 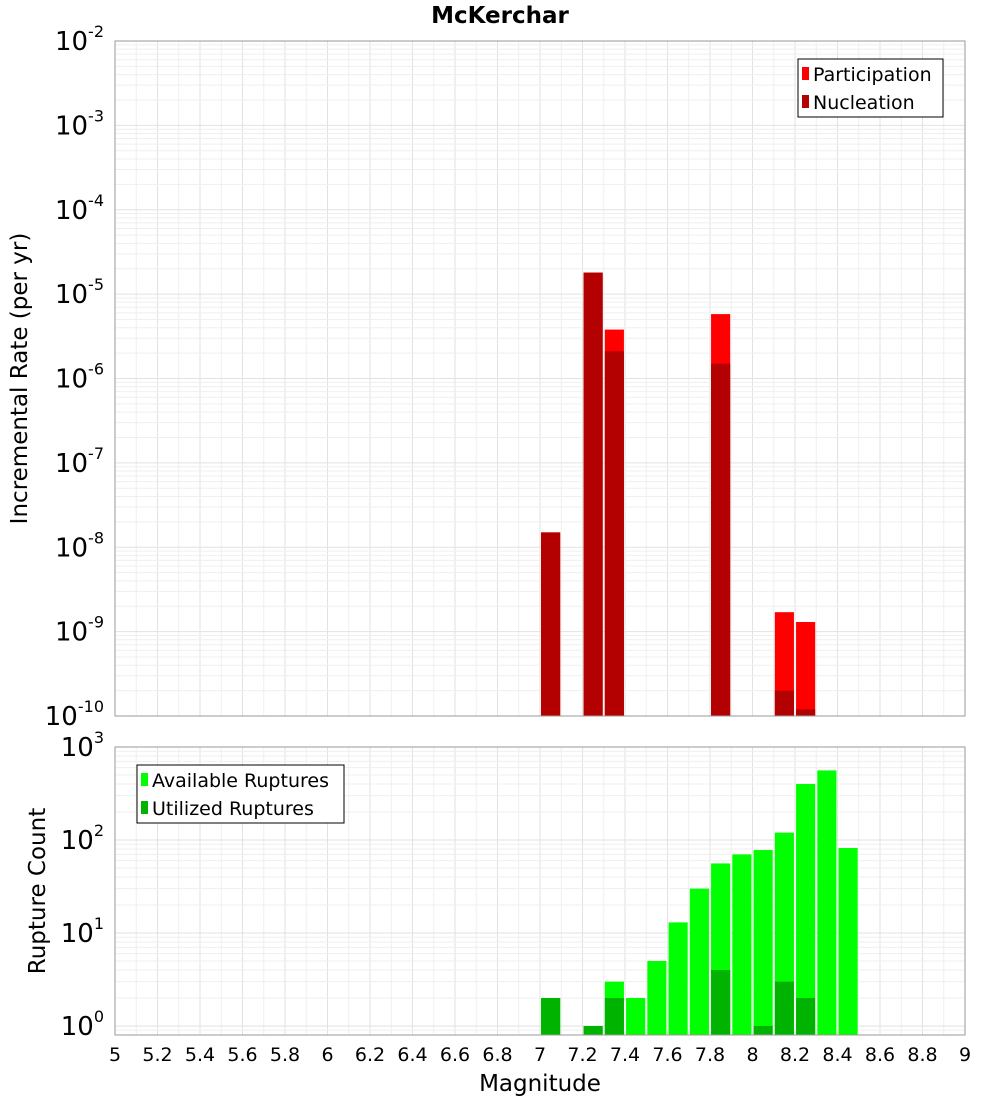 I want to click on x-tick-label: 5.6, so click(x=242, y=1055).